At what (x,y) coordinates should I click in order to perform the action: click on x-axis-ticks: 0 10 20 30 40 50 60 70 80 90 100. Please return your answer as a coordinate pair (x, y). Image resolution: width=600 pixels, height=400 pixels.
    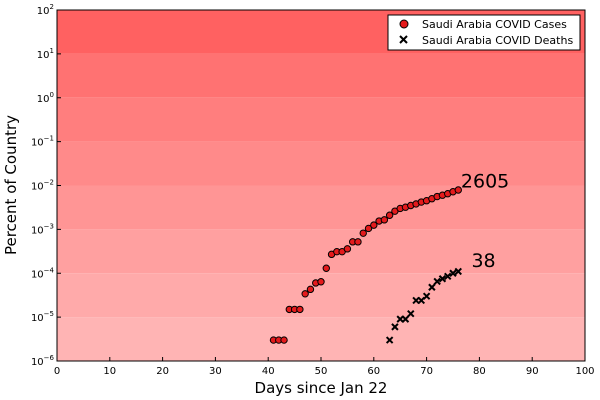
    Looking at the image, I should click on (324, 367).